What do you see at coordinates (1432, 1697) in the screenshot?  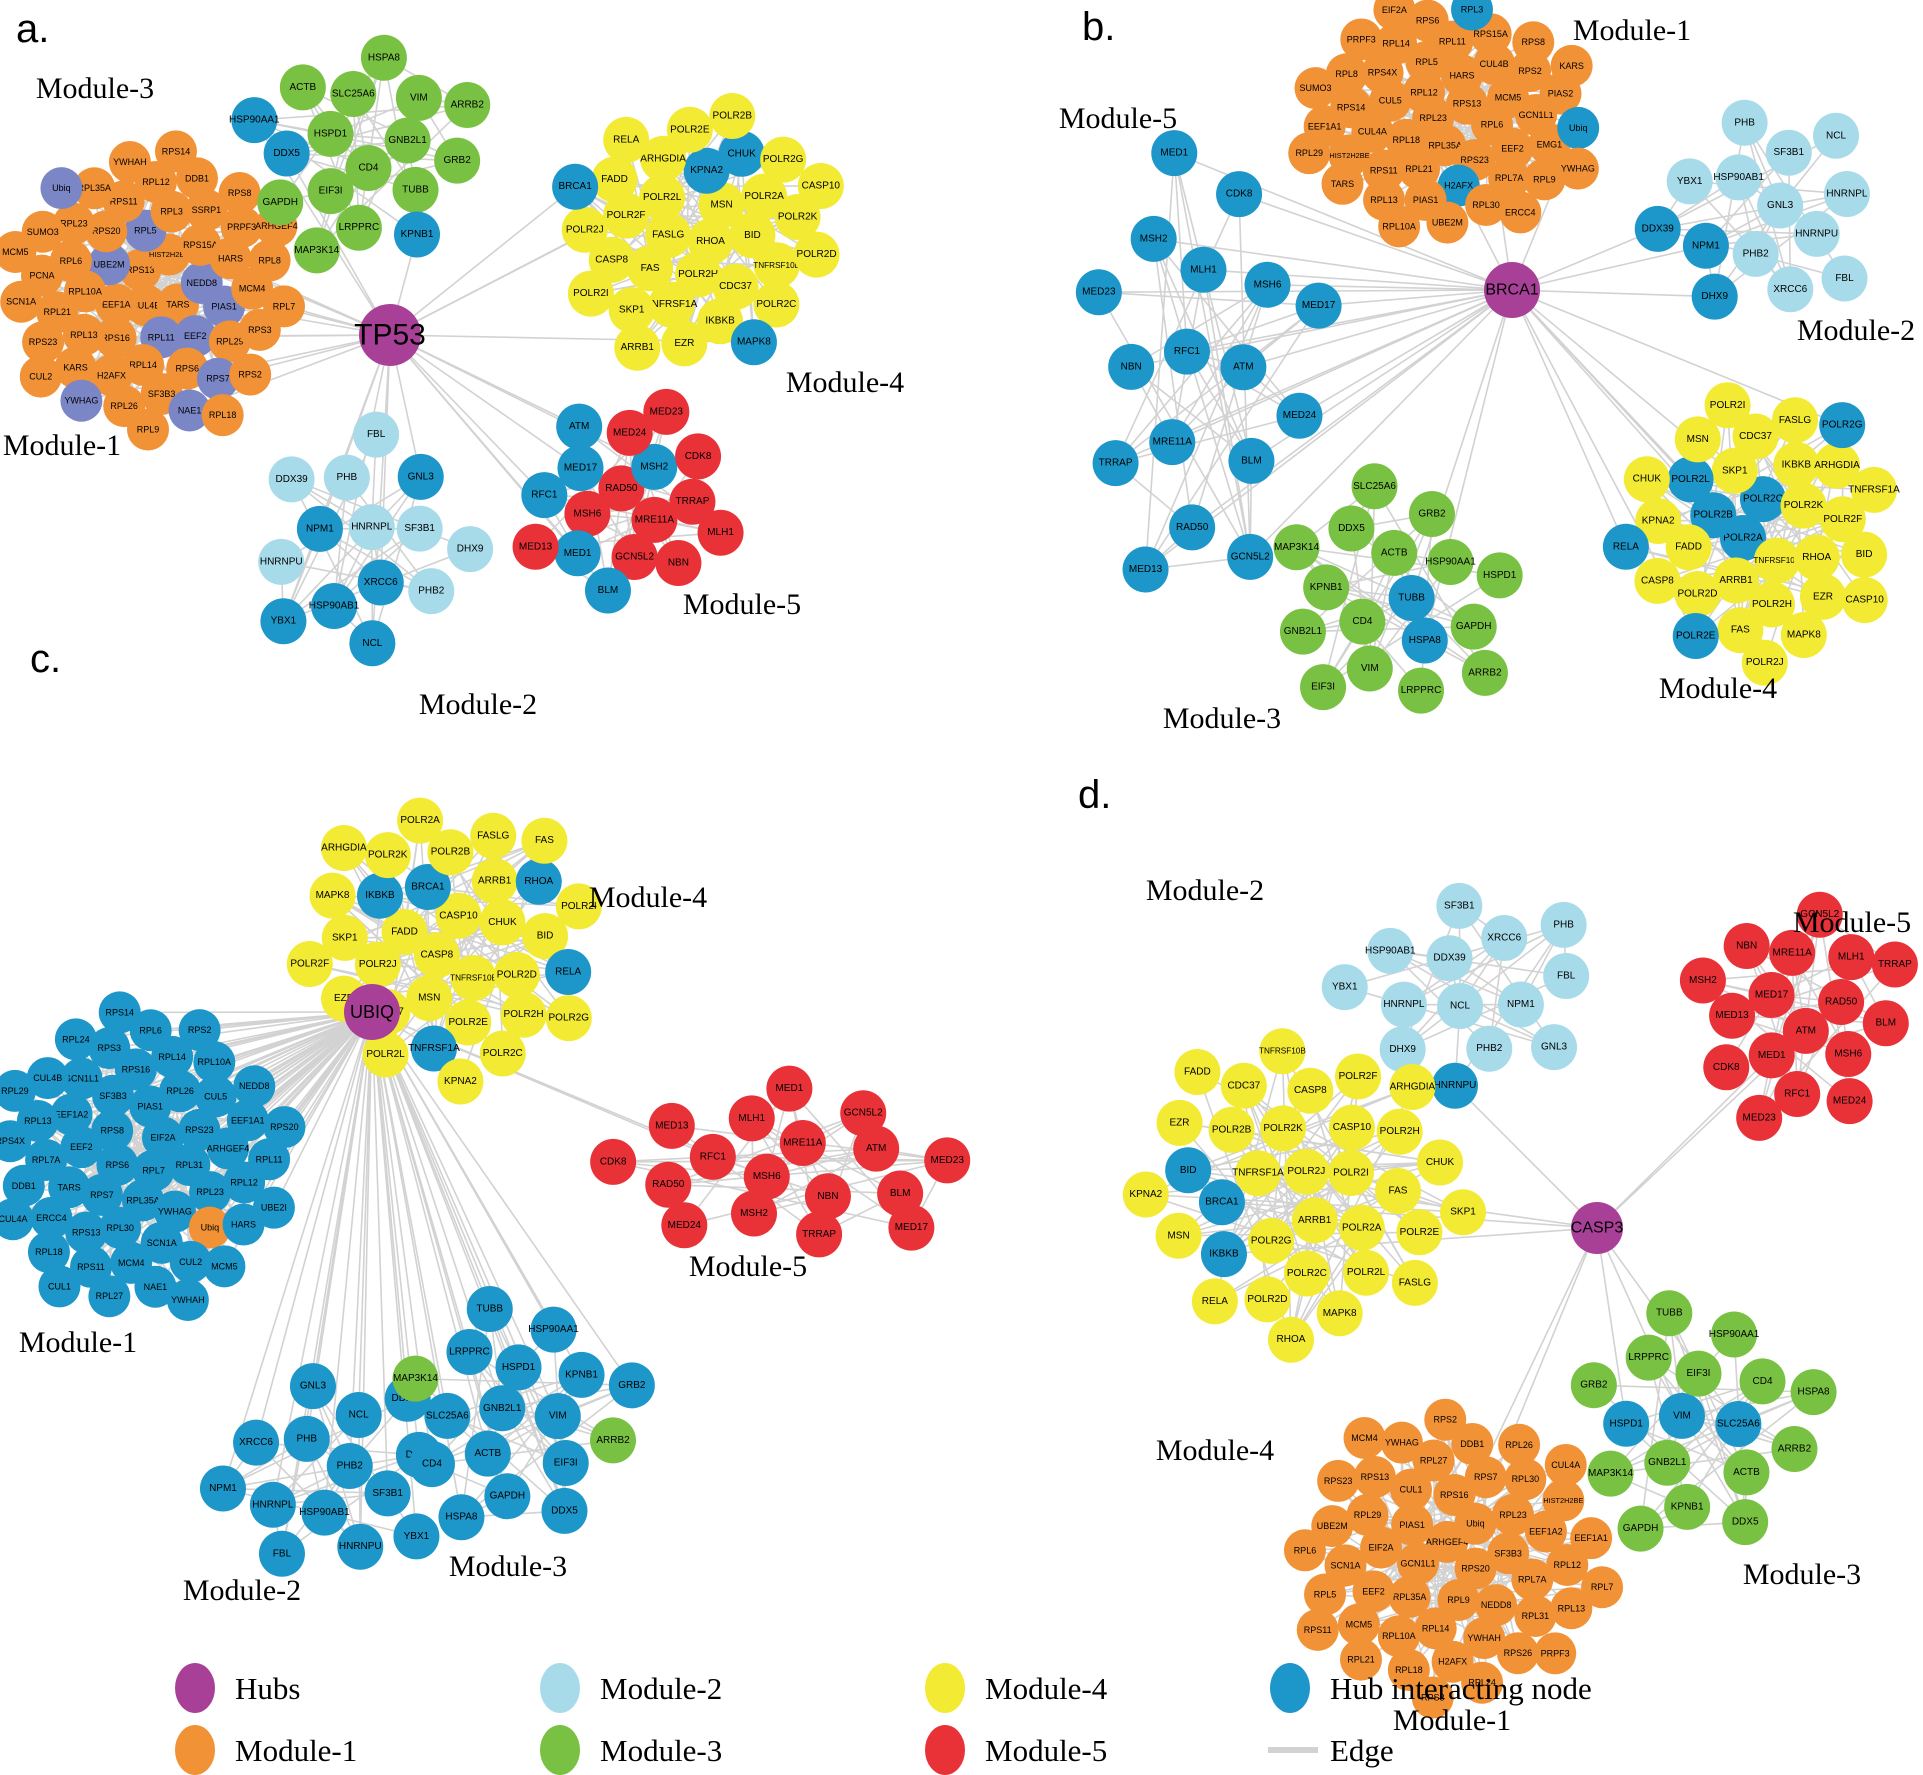 I see `network-node: RPS3` at bounding box center [1432, 1697].